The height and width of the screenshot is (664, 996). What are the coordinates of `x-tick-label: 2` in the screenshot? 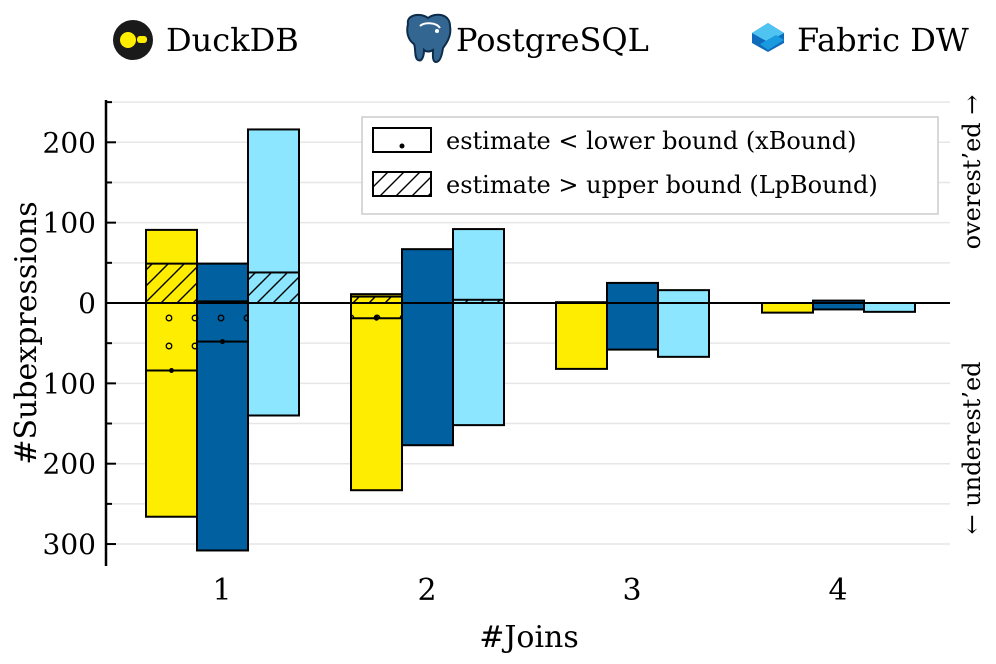 It's located at (426, 590).